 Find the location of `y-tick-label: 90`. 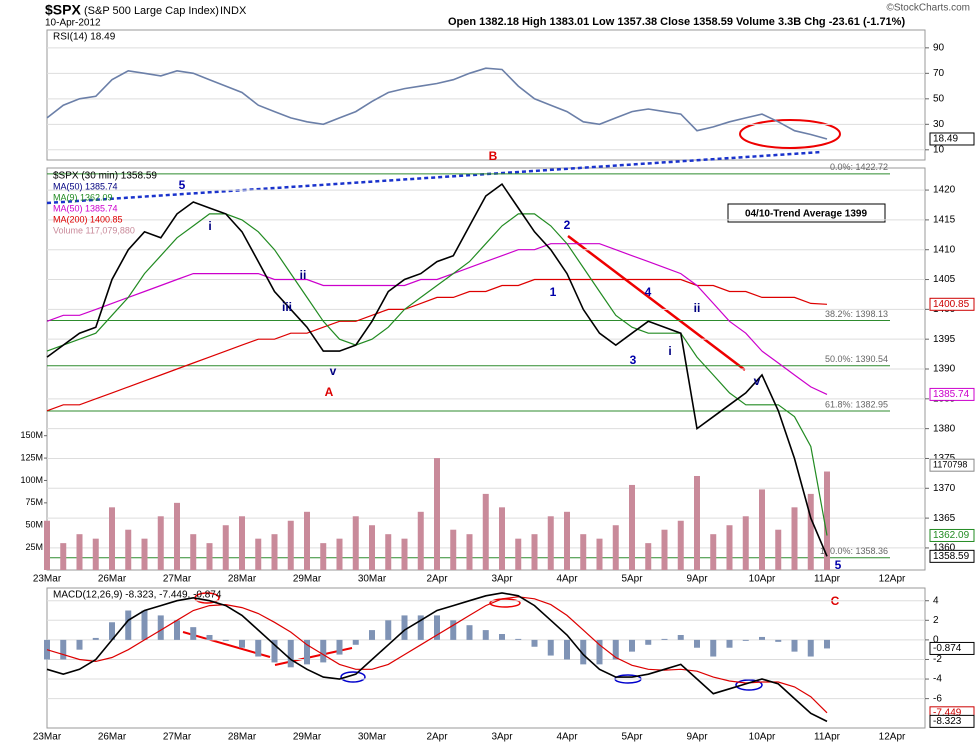

y-tick-label: 90 is located at coordinates (939, 47).